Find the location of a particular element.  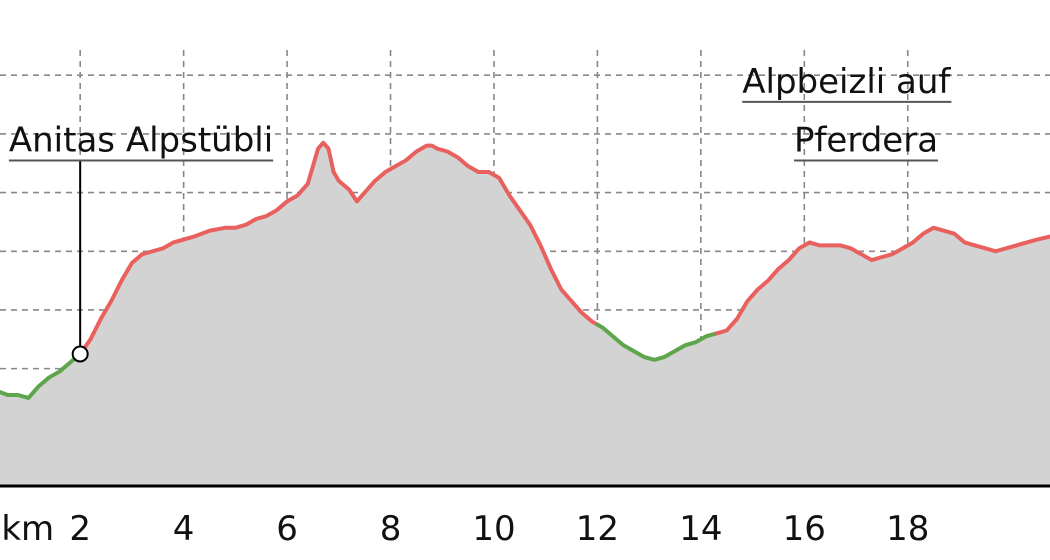

x-tick-label: 14 is located at coordinates (700, 529).